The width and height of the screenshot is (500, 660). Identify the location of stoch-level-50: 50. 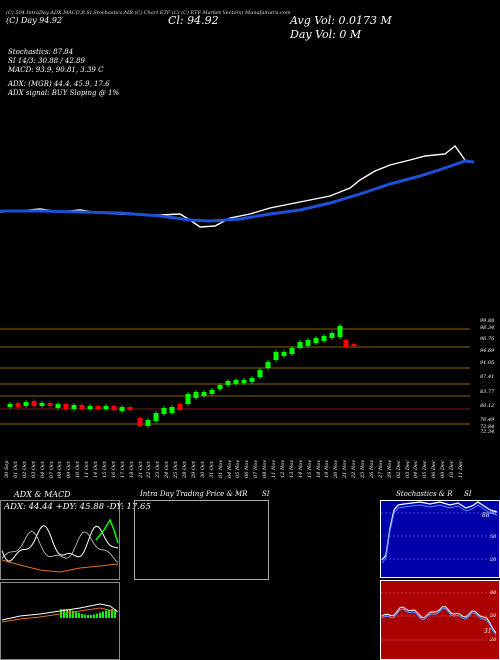
(493, 537).